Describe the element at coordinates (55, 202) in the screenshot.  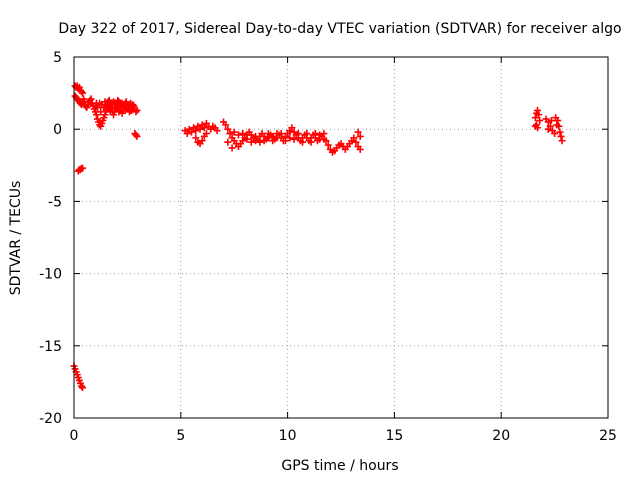
I see `y-tick-label: -5` at that location.